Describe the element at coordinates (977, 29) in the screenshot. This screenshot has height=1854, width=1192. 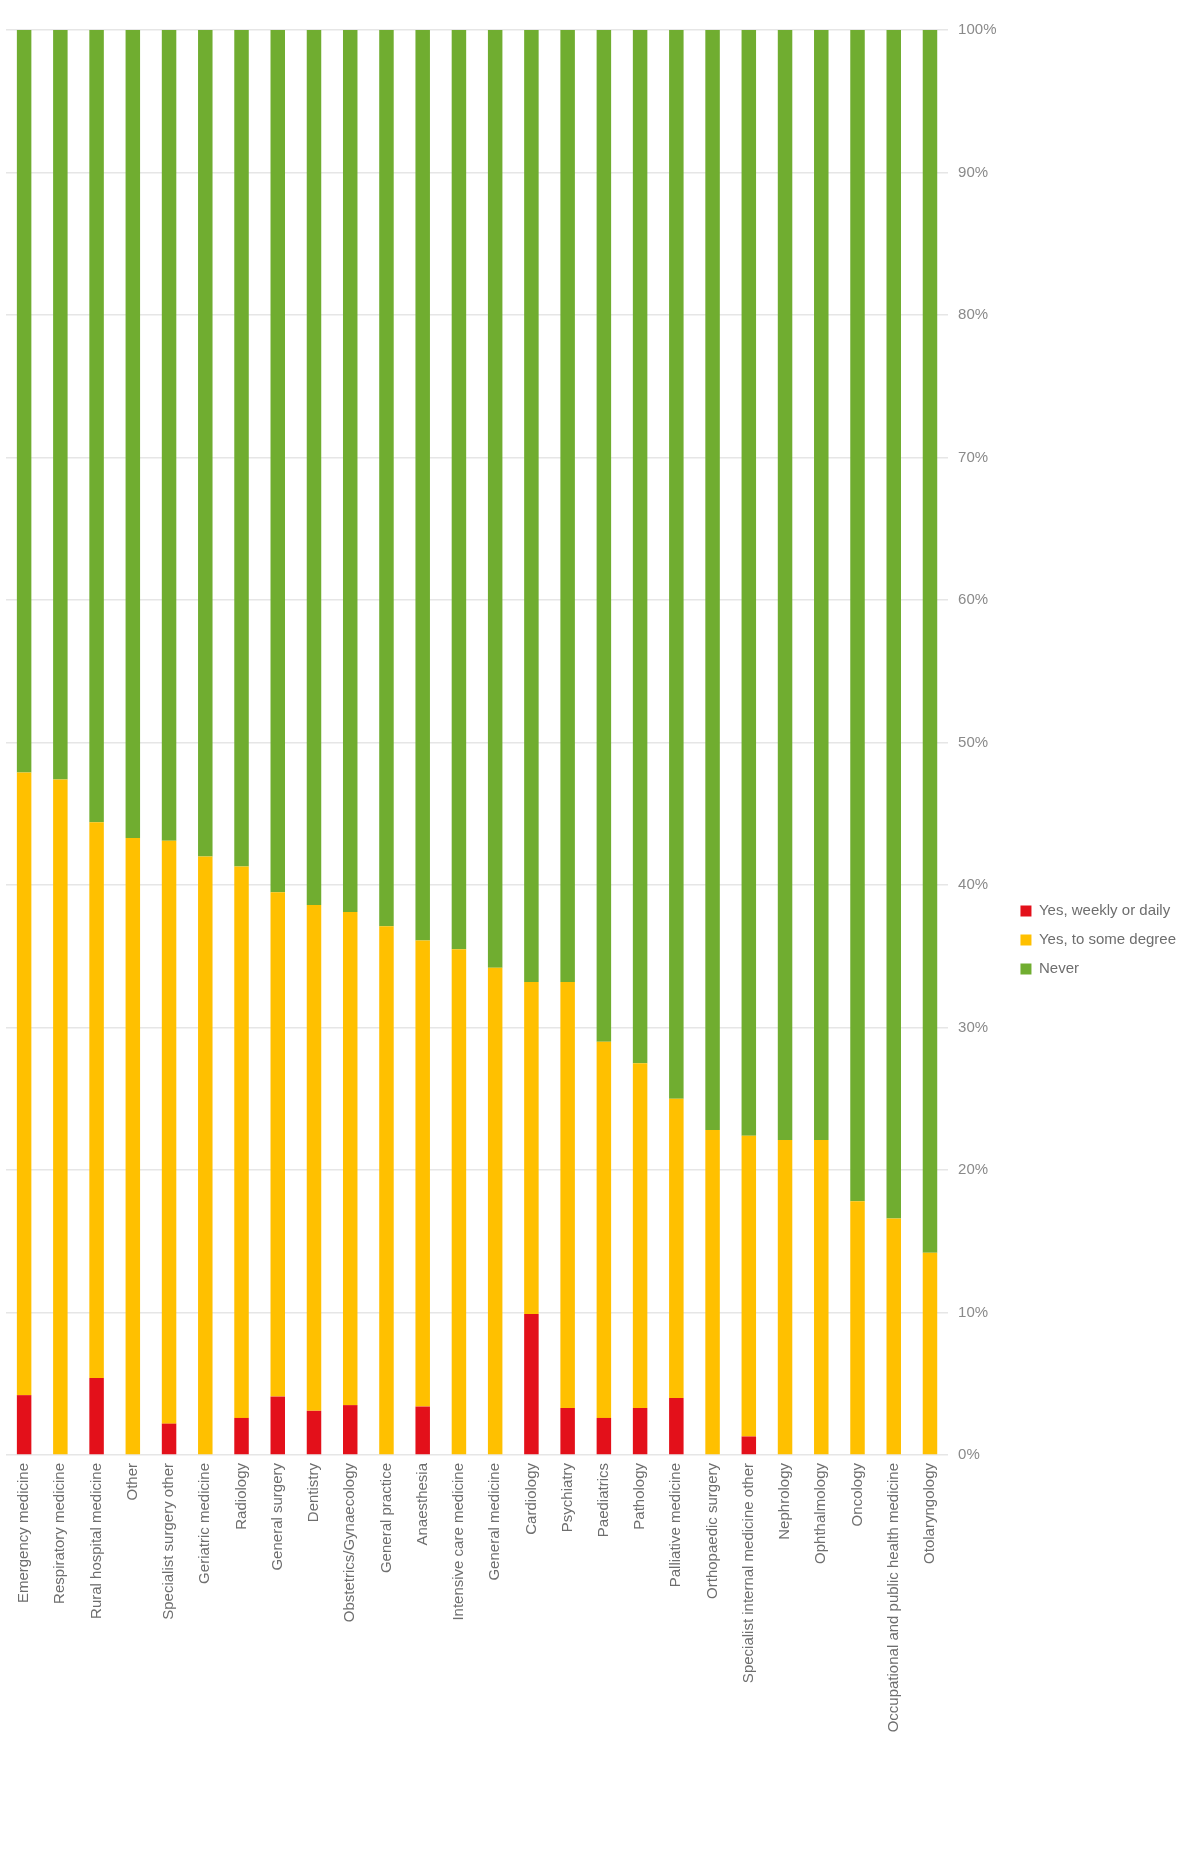
I see `y-tick-label: 100%` at that location.